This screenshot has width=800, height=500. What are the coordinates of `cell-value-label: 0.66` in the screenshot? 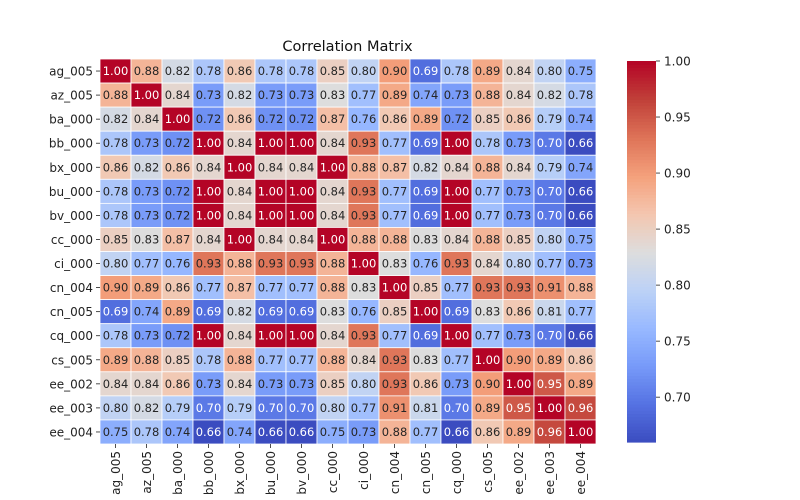 It's located at (581, 191).